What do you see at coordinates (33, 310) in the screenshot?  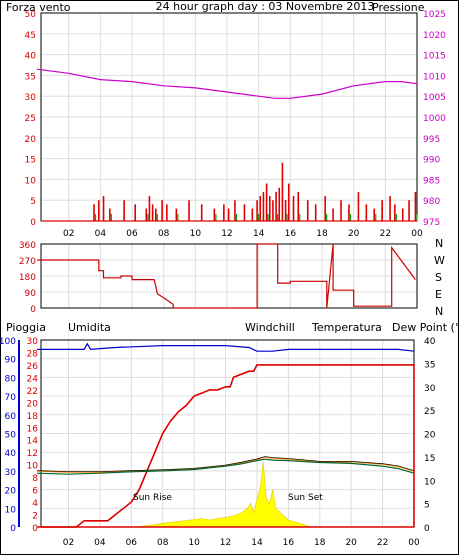 I see `direction-y-tick-label: 0` at bounding box center [33, 310].